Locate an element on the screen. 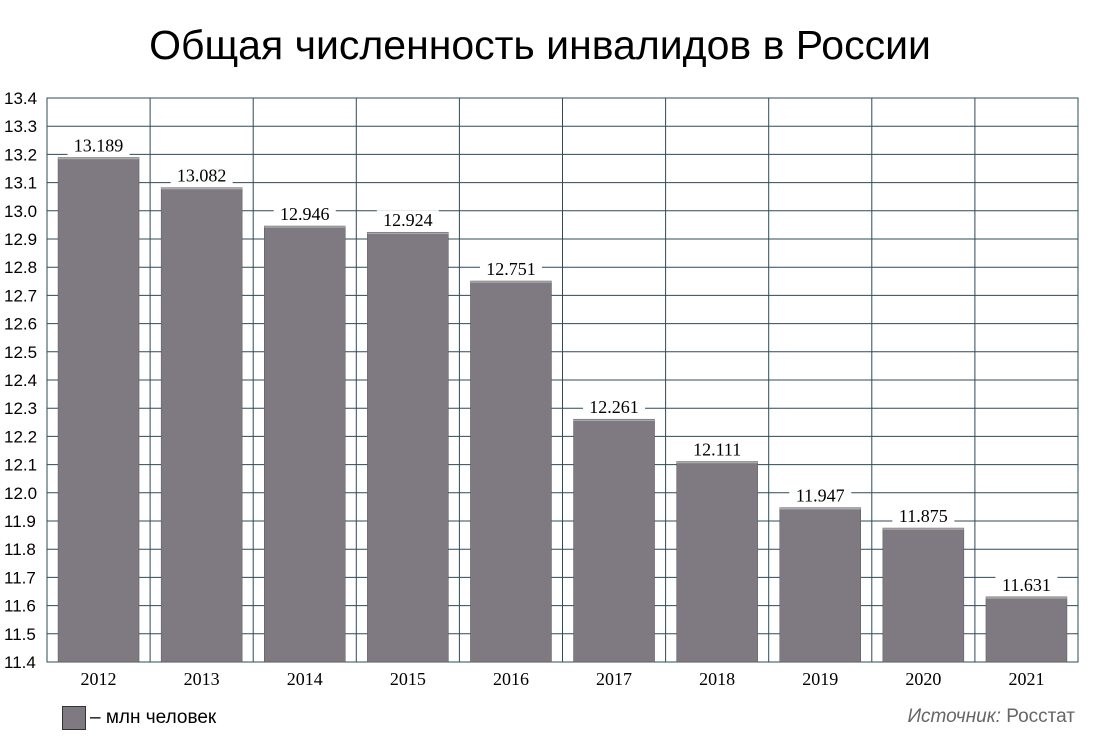  bar-2015 is located at coordinates (408, 447).